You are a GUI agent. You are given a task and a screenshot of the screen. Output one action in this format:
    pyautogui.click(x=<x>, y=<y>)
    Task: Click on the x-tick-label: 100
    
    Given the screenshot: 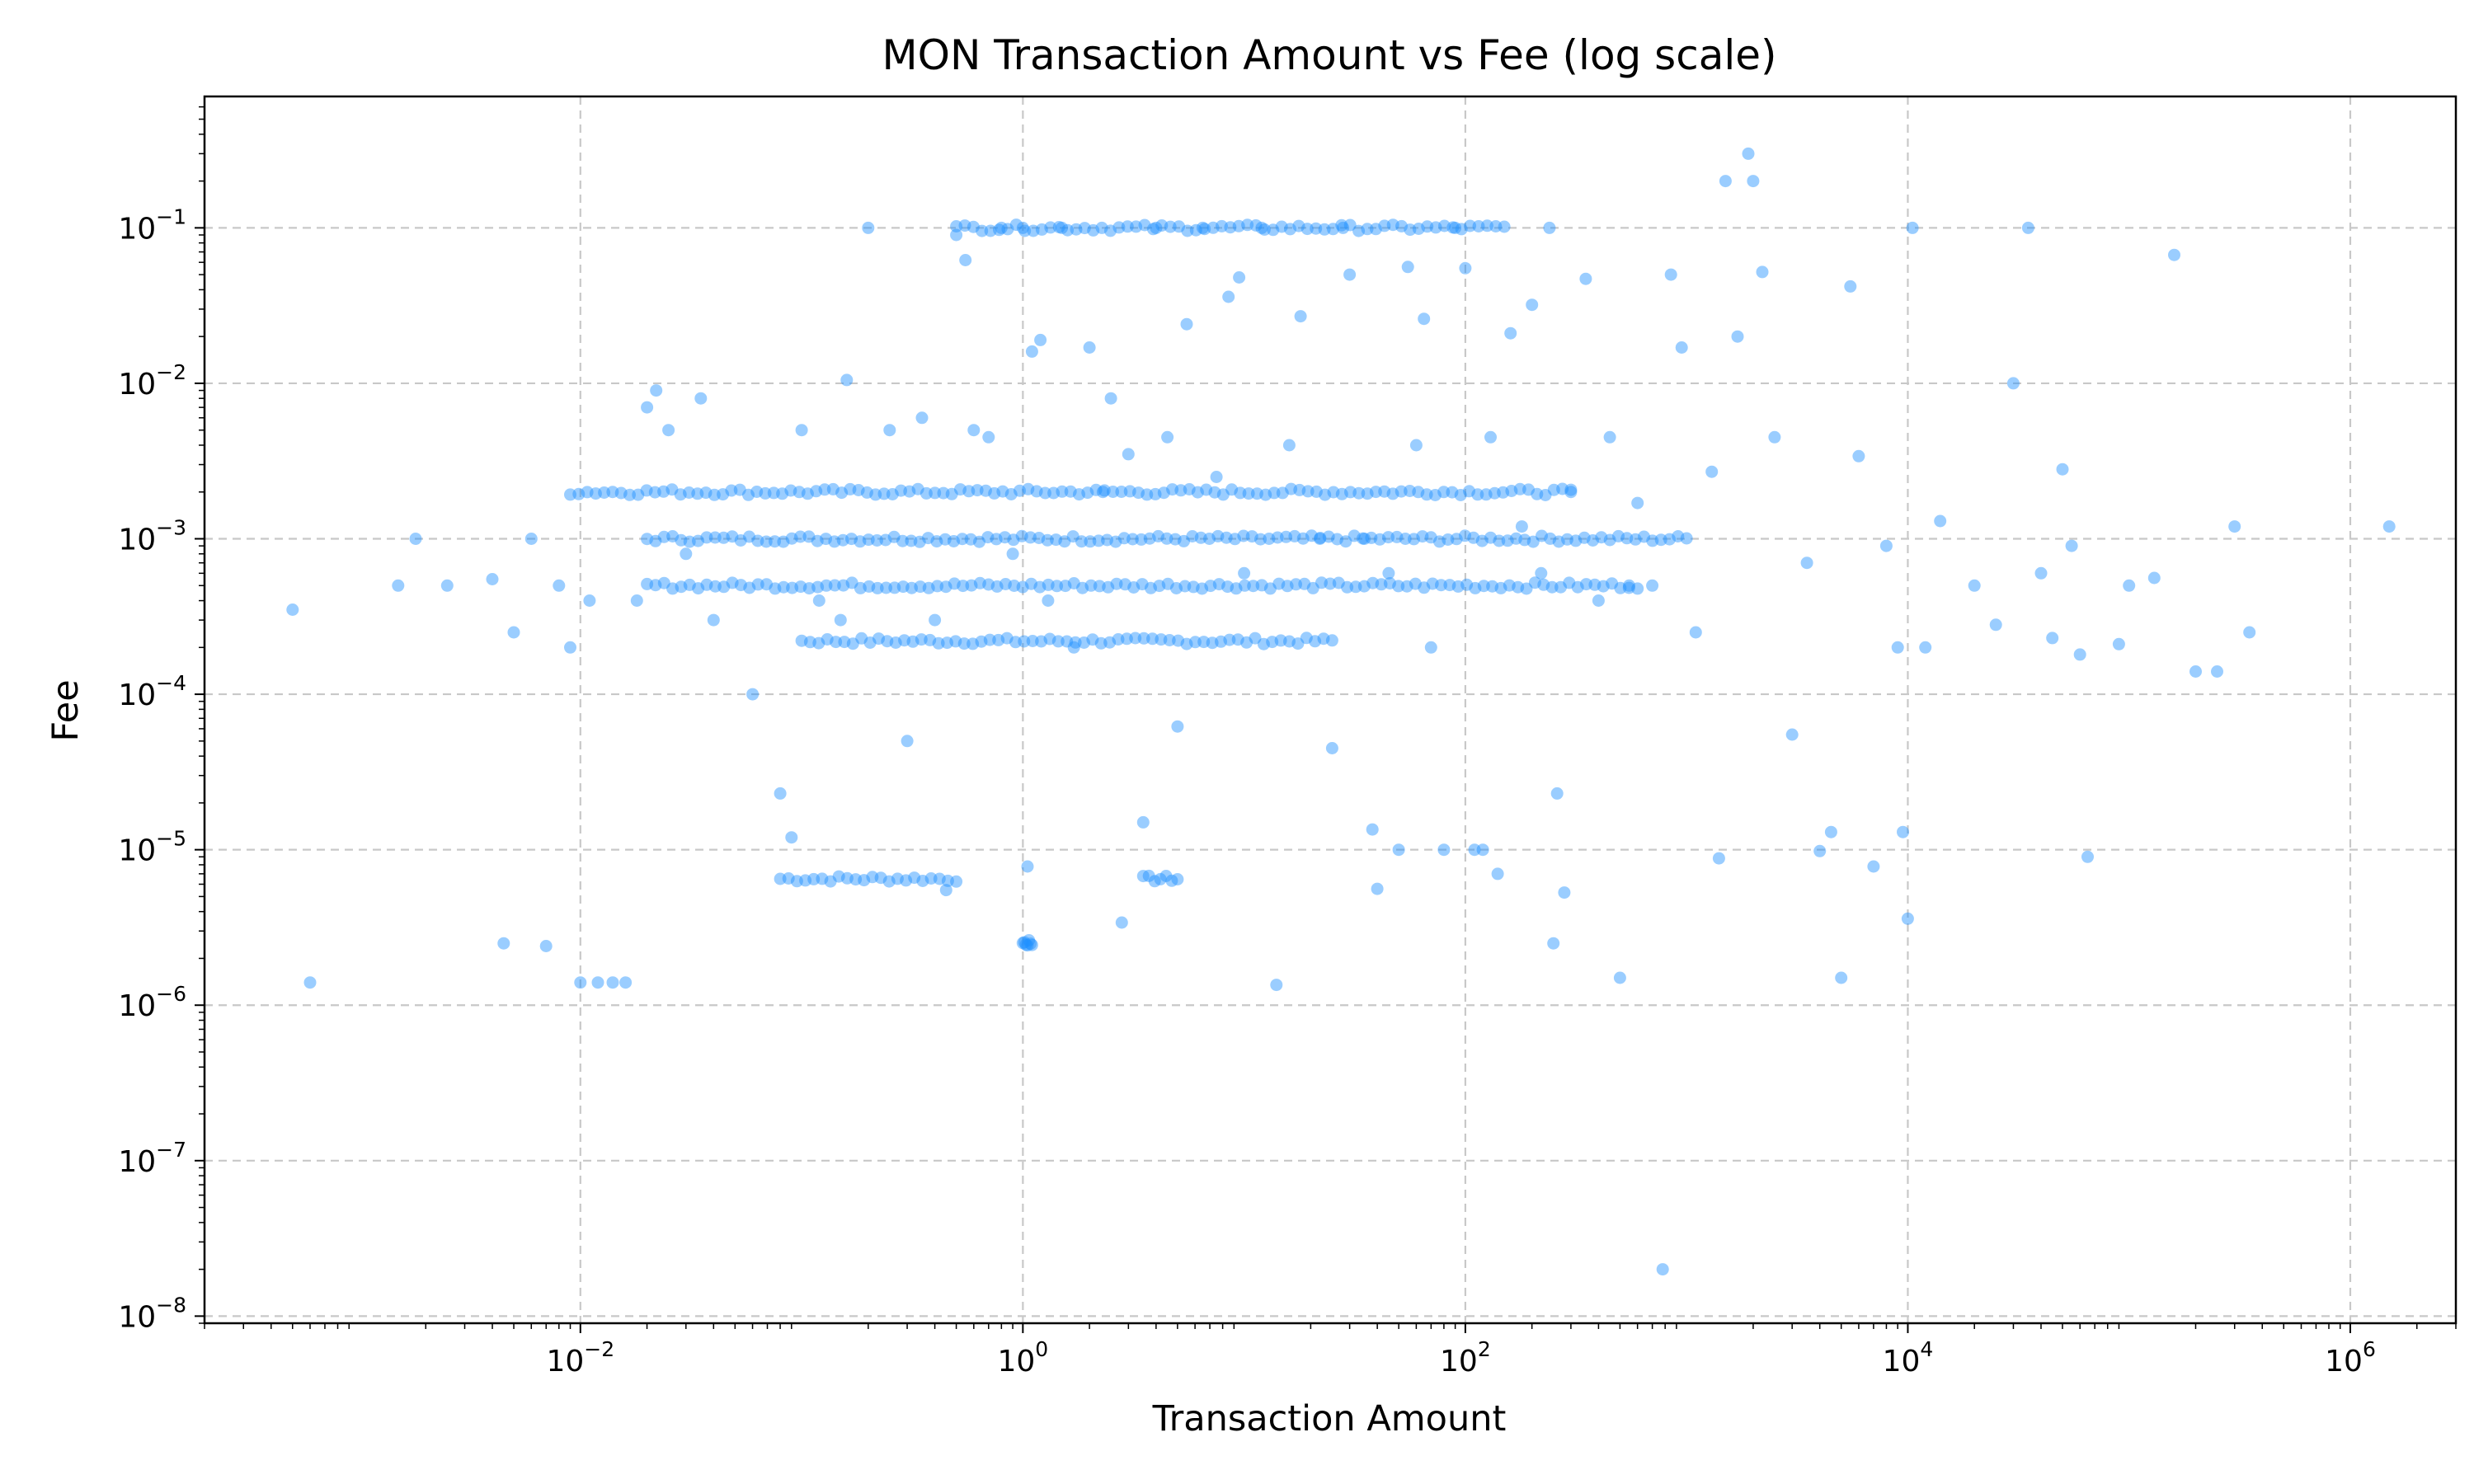 What is the action you would take?
    pyautogui.click(x=1022, y=1357)
    